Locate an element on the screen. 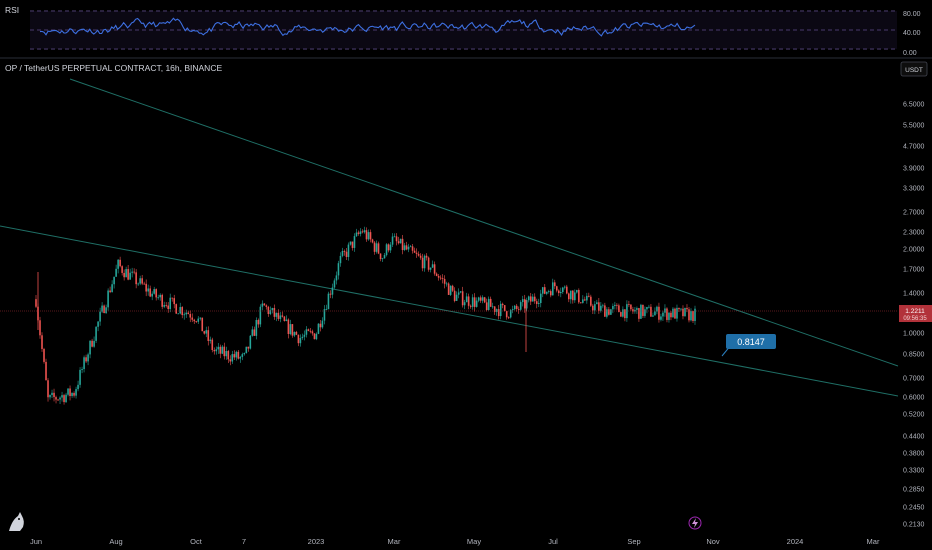 Image resolution: width=932 pixels, height=550 pixels. time-axis-tick: Nov is located at coordinates (713, 541).